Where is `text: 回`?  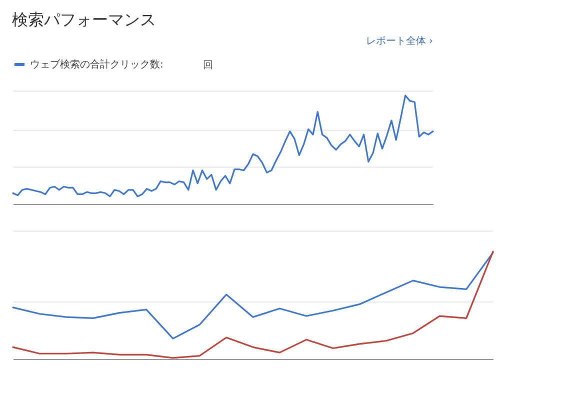
text: 回 is located at coordinates (208, 65).